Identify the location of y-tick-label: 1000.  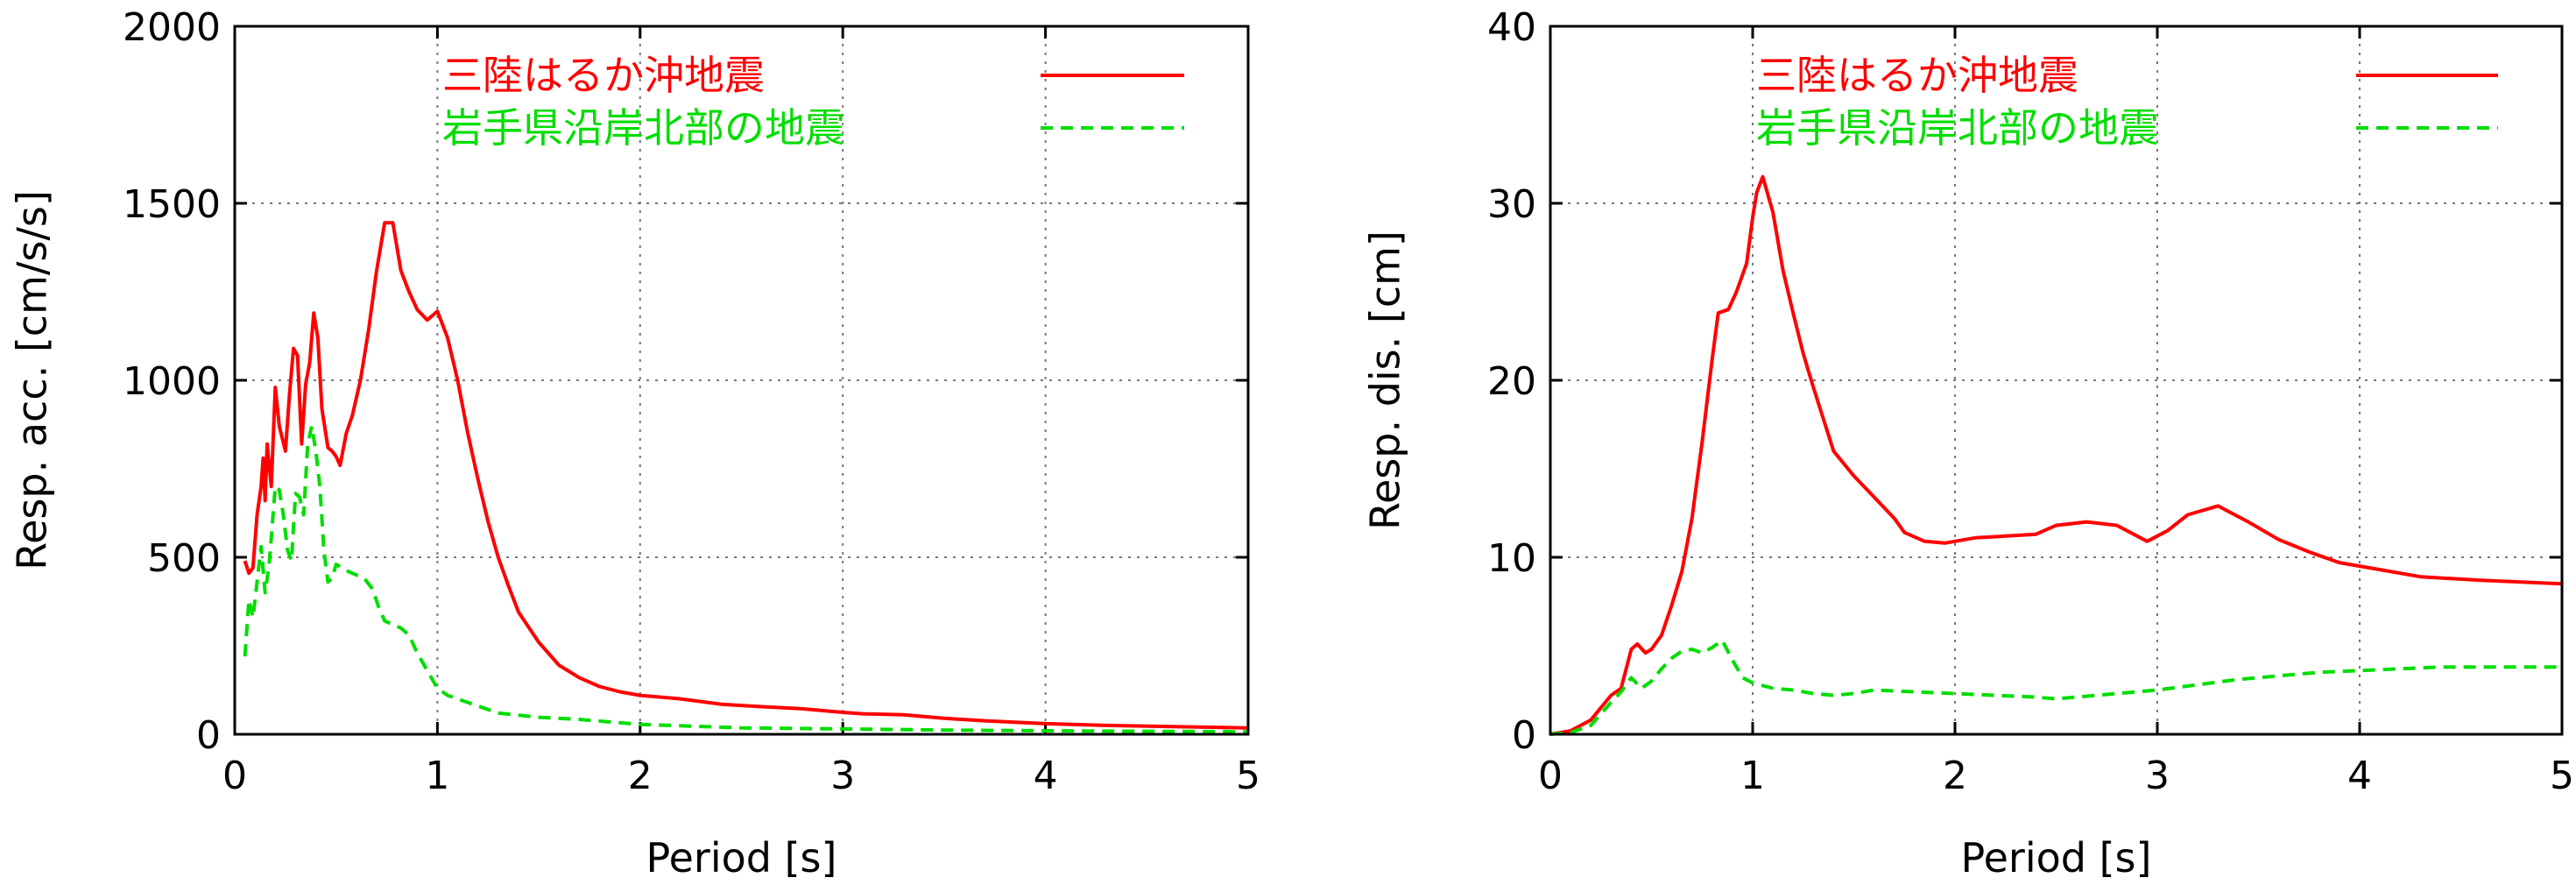
(172, 381).